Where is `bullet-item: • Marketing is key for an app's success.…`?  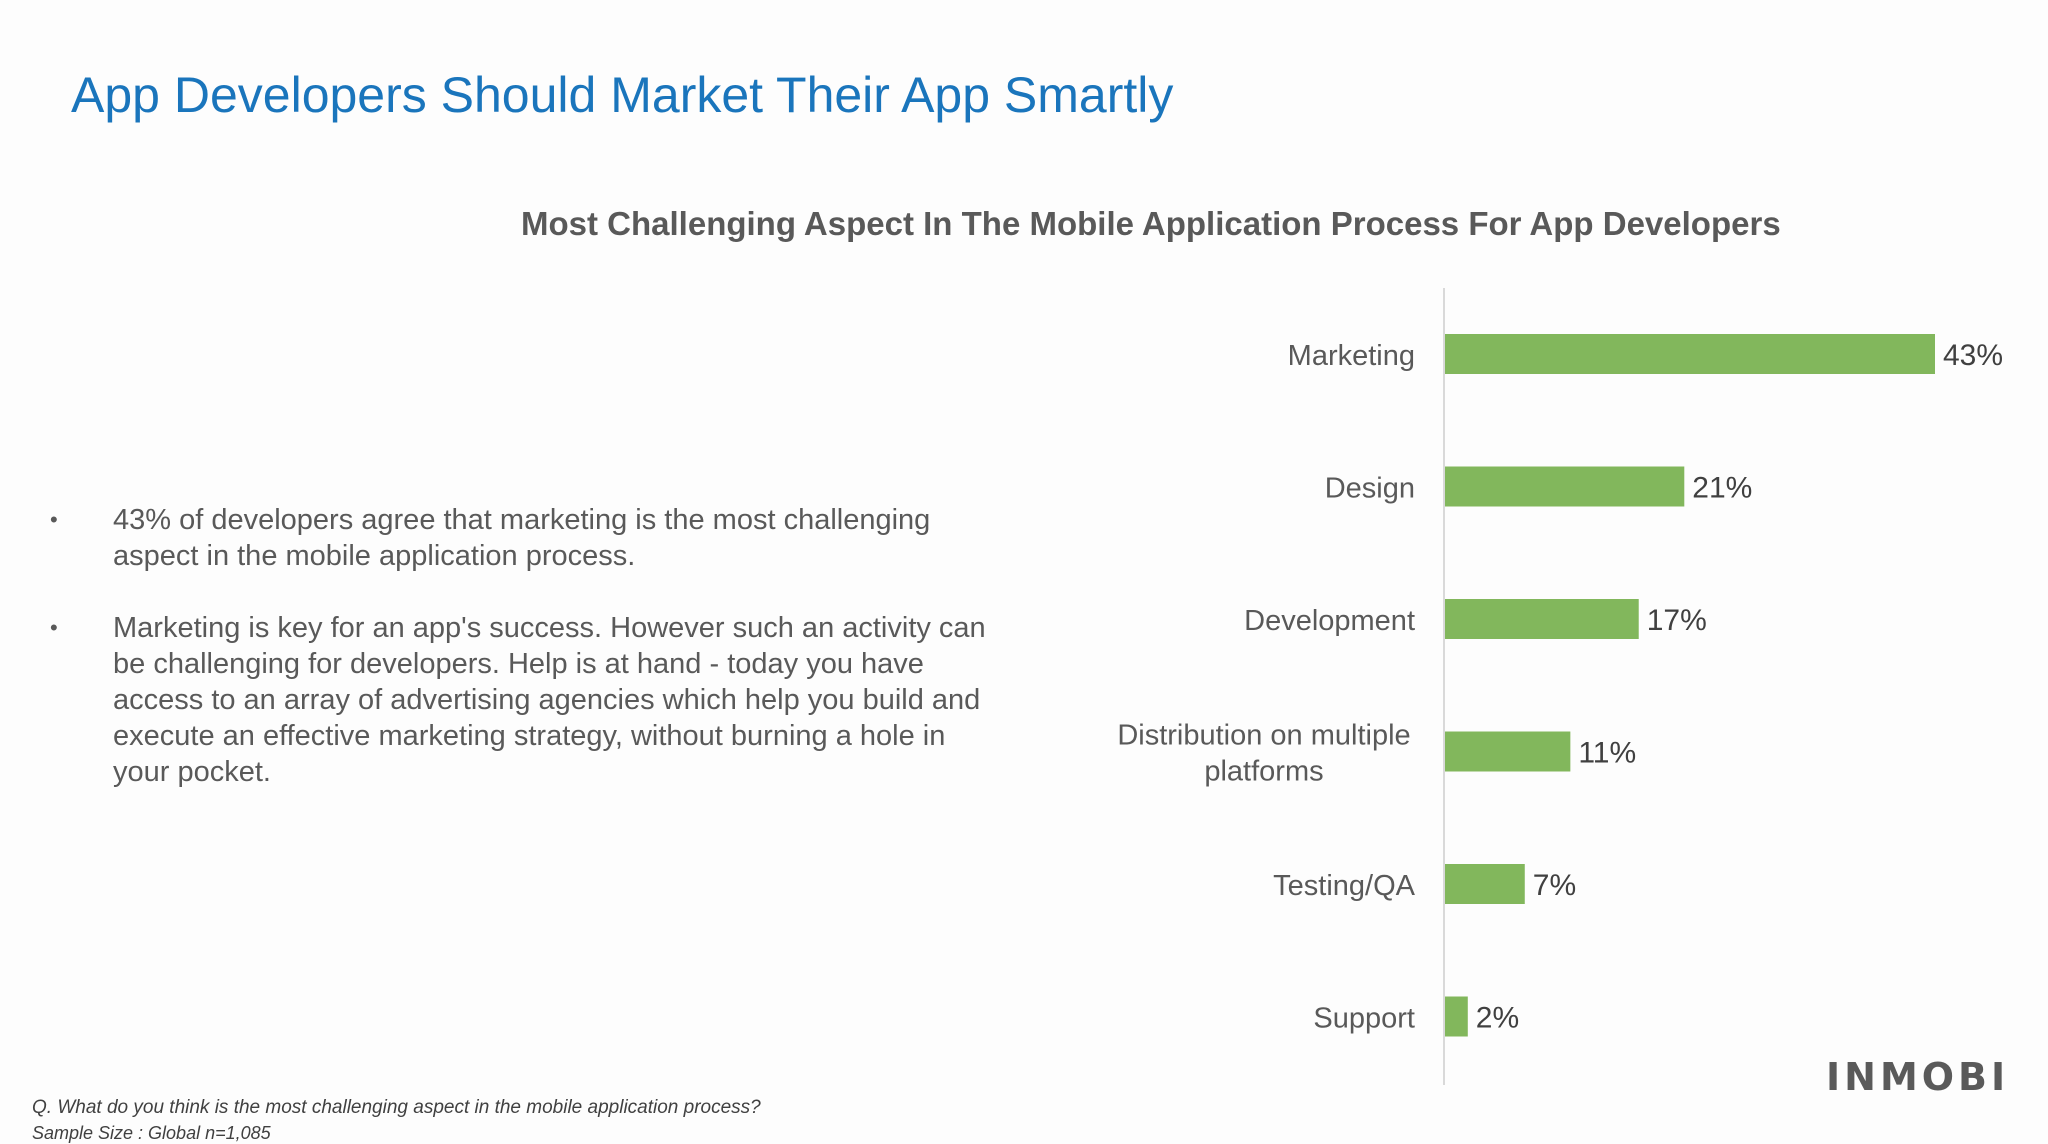
bullet-item: • Marketing is key for an app's success.… is located at coordinates (528, 700).